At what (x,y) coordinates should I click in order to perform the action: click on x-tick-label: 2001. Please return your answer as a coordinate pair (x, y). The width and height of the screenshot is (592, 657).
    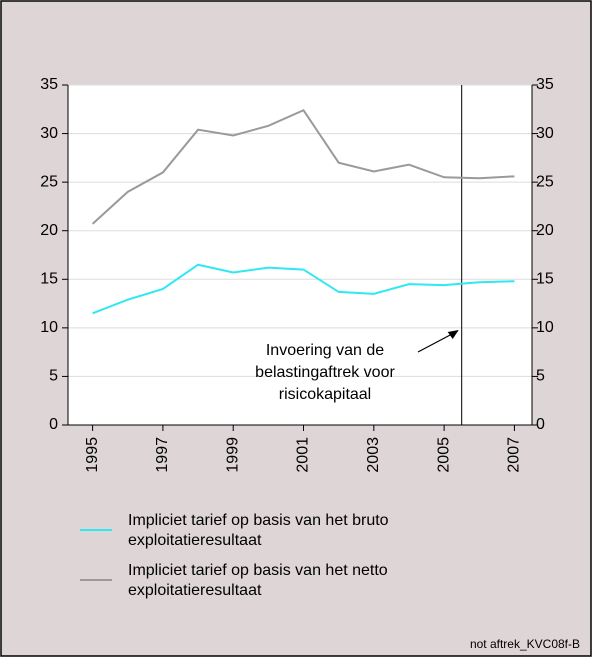
    Looking at the image, I should click on (303, 455).